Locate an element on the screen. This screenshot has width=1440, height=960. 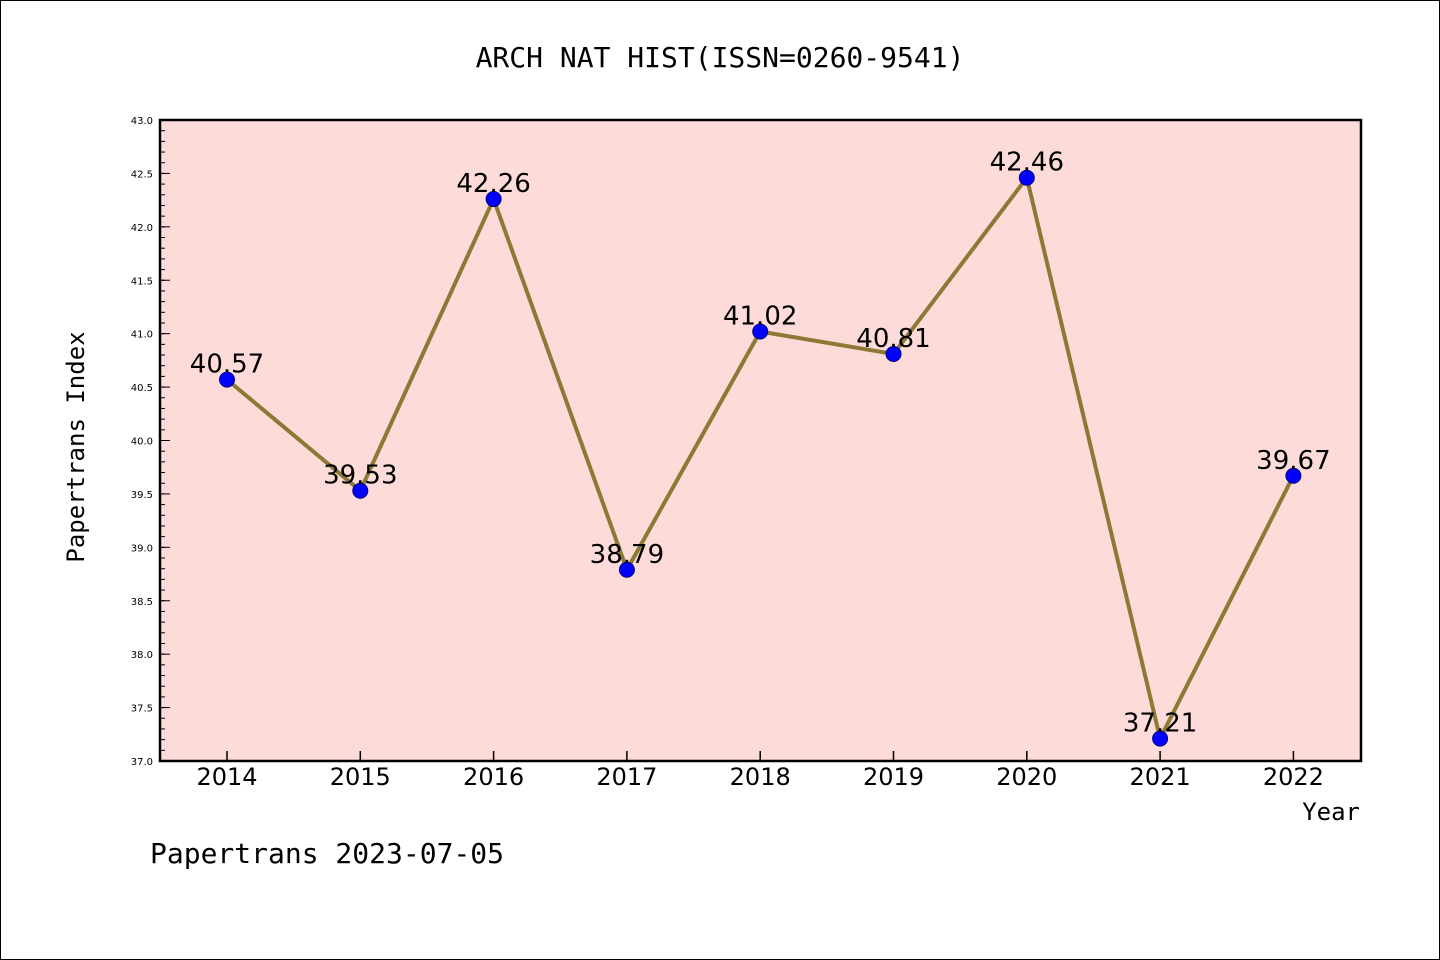
y-tick-label: 41.5 is located at coordinates (142, 281).